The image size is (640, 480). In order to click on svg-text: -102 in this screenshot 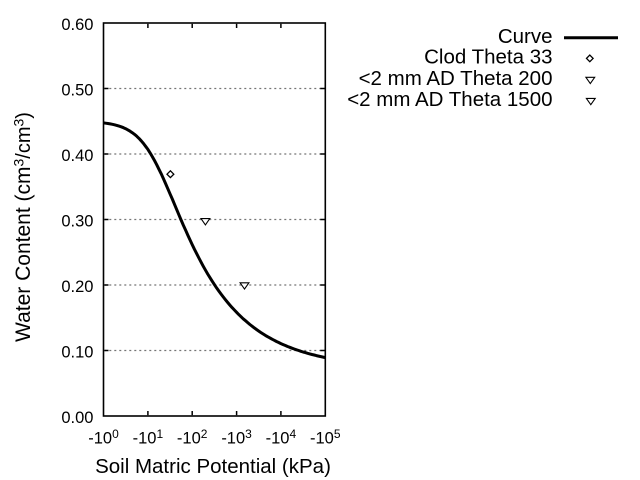, I will do `click(192, 437)`.